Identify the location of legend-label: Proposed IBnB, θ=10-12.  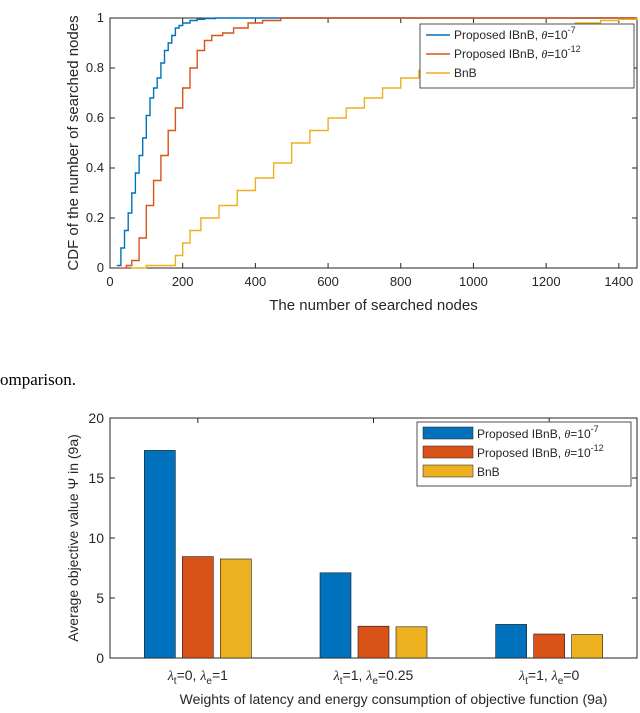
(540, 451).